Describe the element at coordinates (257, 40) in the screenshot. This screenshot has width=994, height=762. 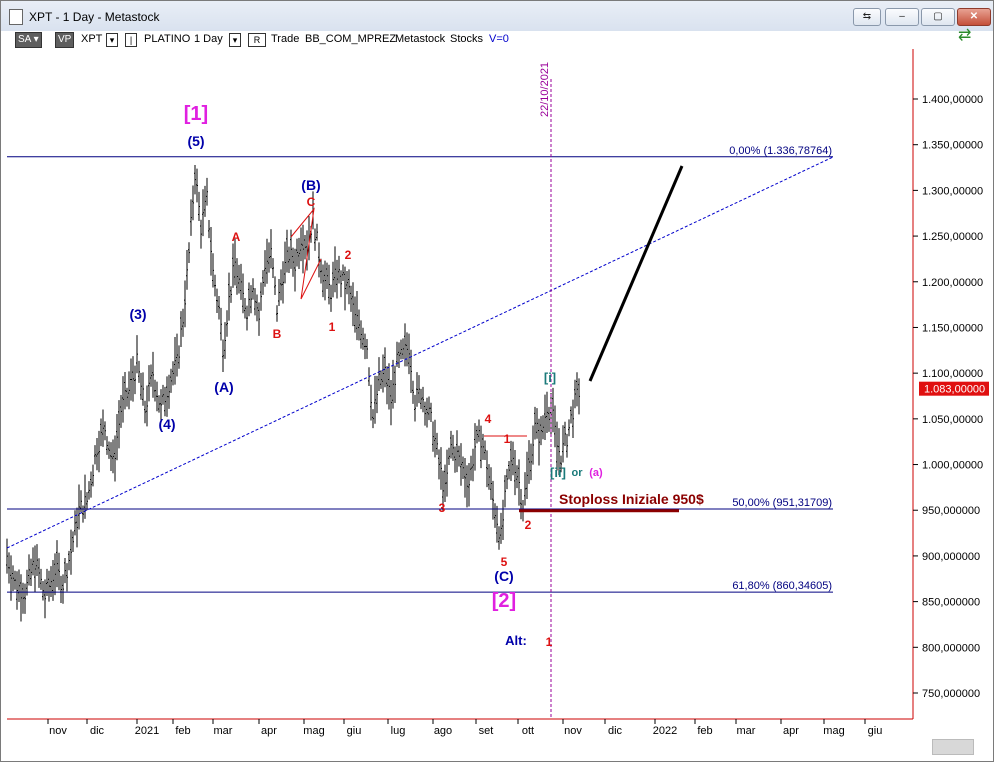
I see `r-dropdown: R` at that location.